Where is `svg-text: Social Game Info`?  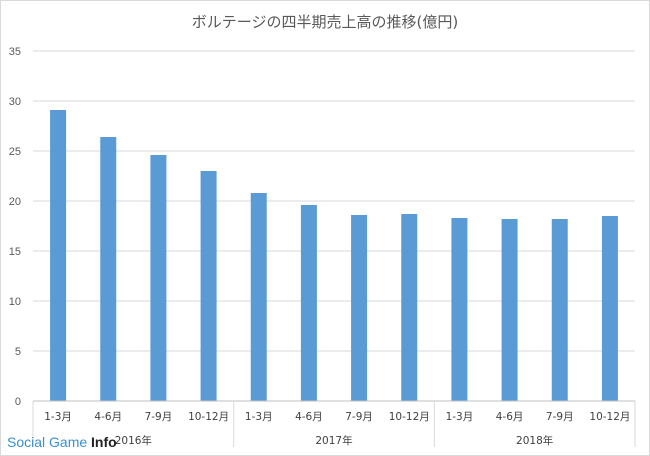 svg-text: Social Game Info is located at coordinates (62, 442).